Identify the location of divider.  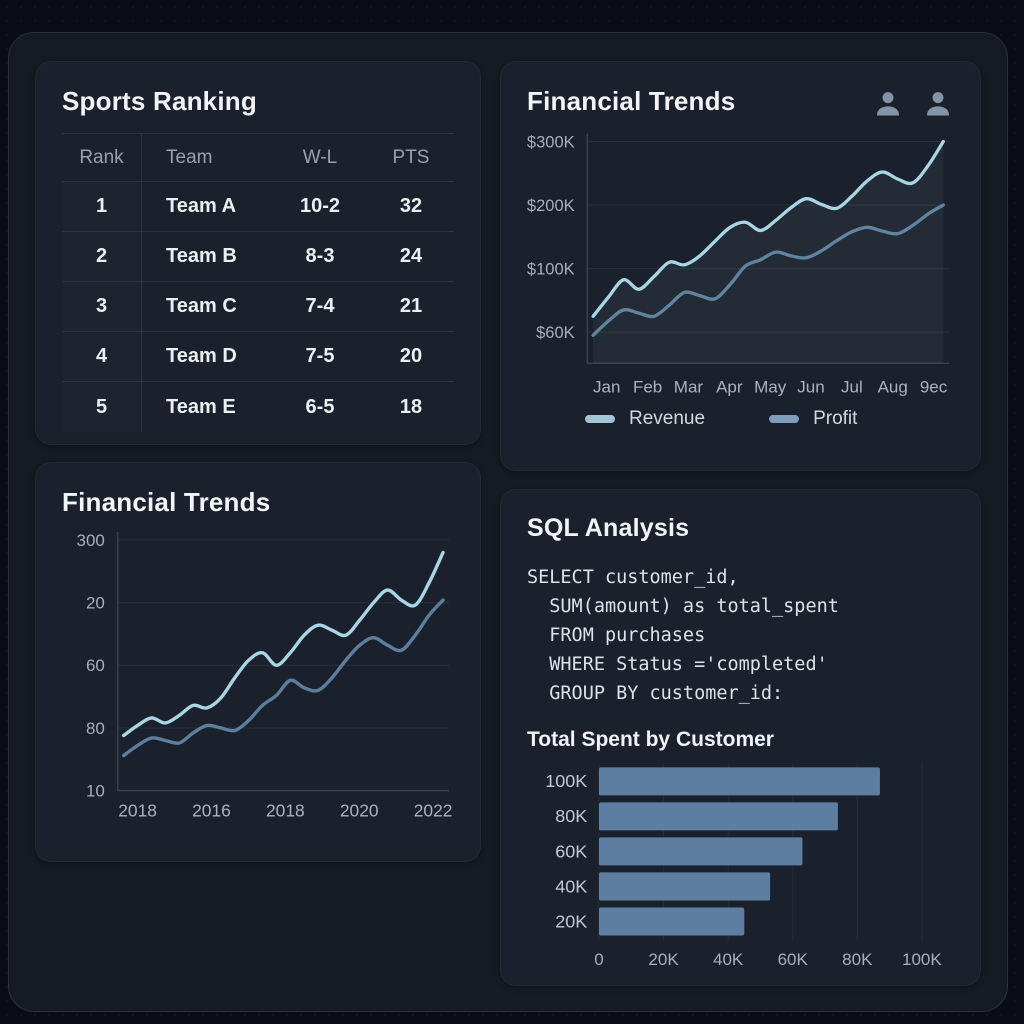
(258, 133).